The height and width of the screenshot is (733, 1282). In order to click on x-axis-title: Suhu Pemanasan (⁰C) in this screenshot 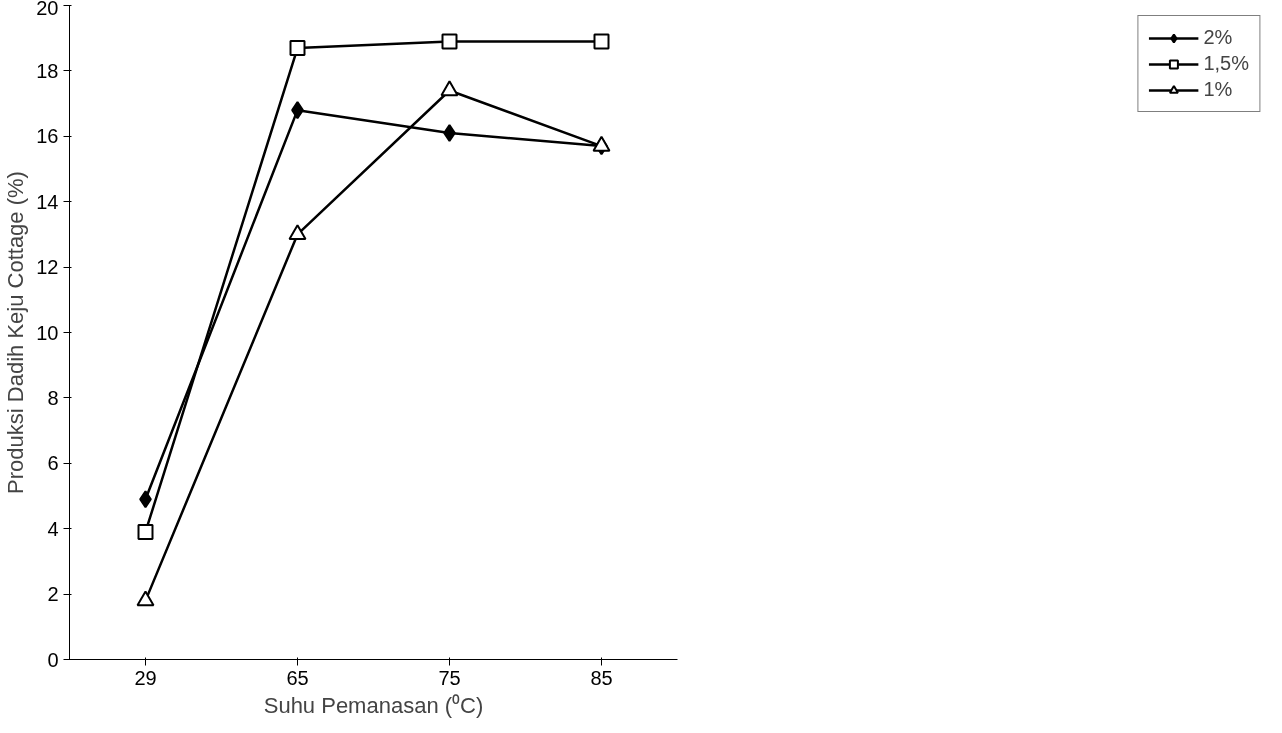, I will do `click(373, 705)`.